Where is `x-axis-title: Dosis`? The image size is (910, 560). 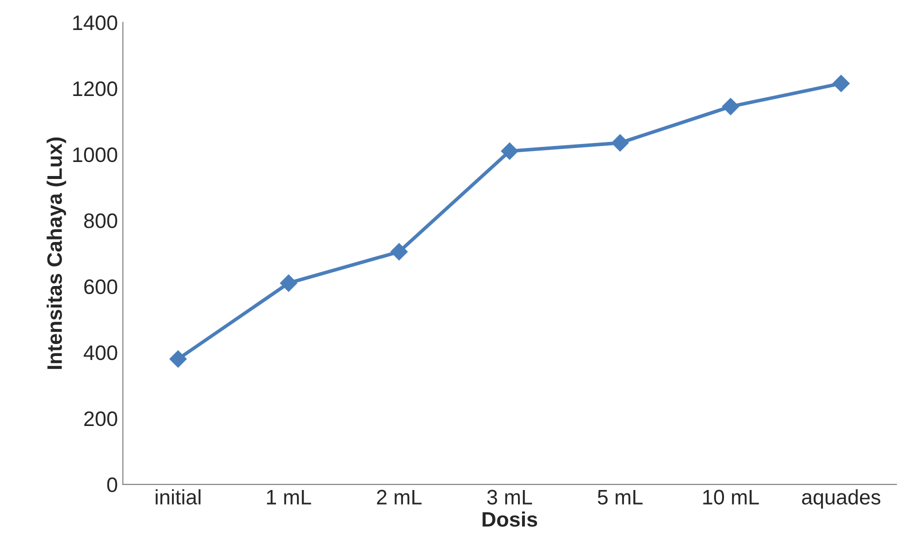 x-axis-title: Dosis is located at coordinates (510, 519).